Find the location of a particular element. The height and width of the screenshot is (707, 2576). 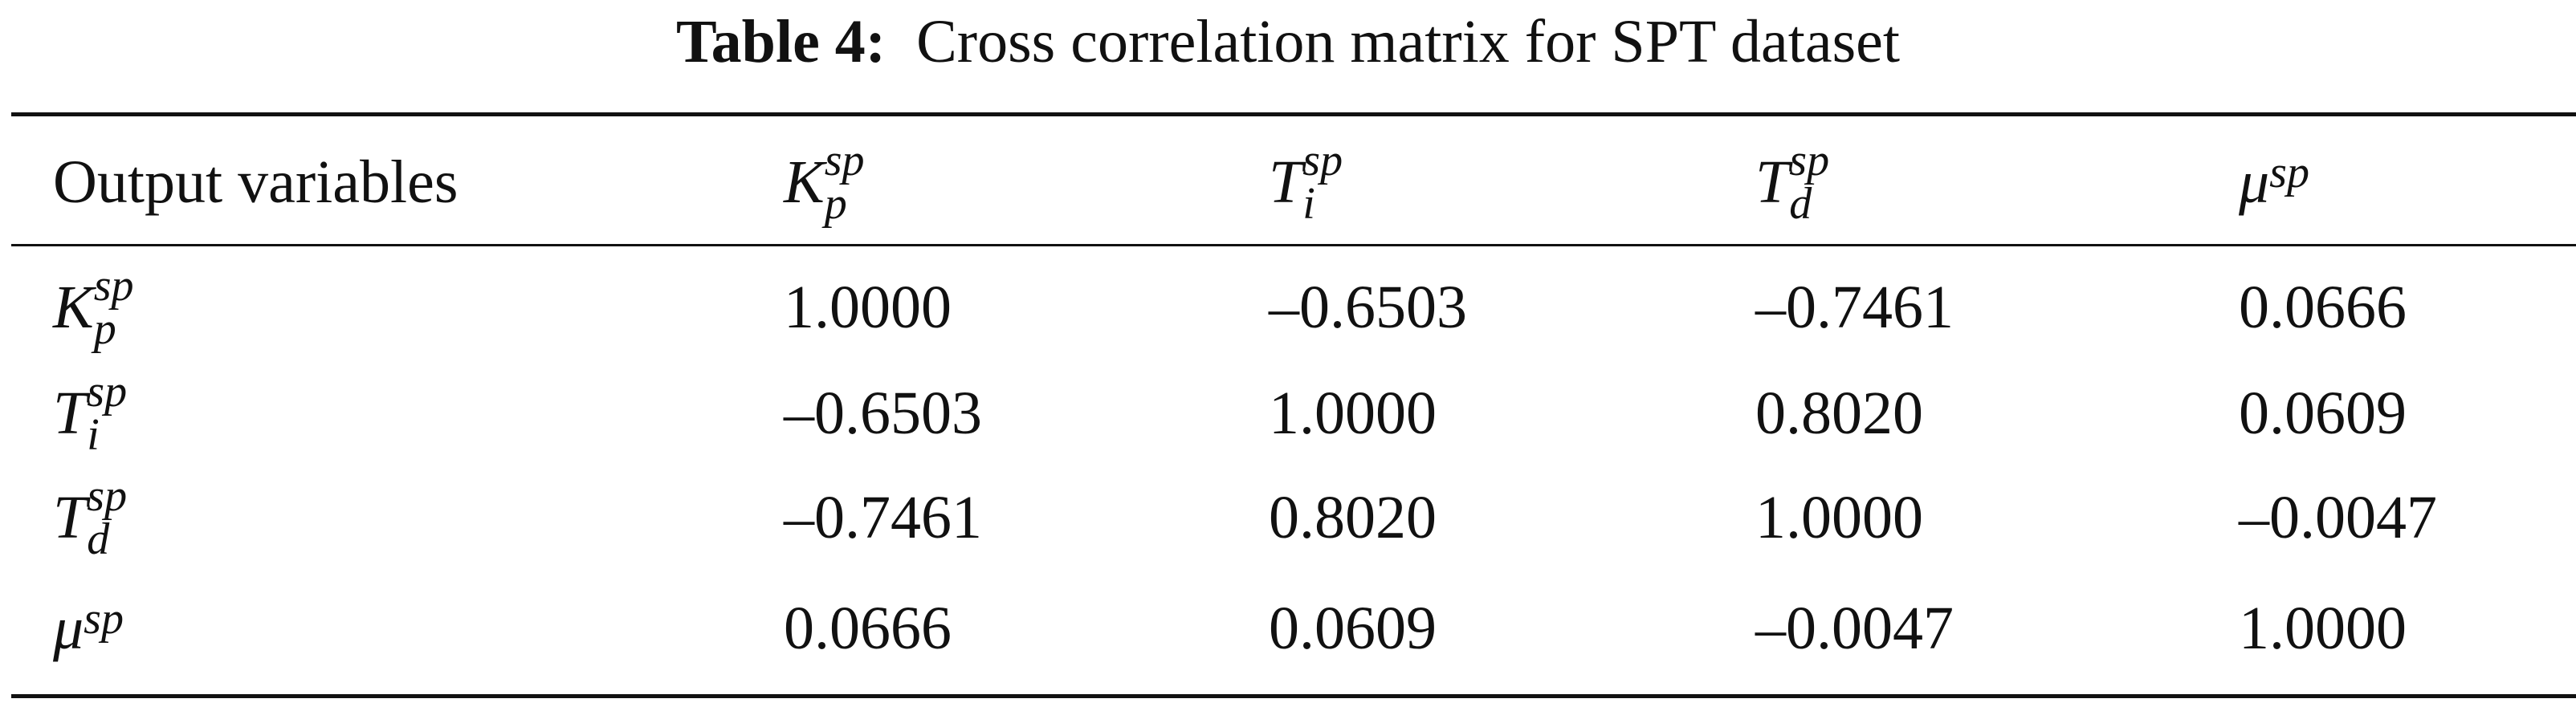

header-output-variables: Output variables is located at coordinates (256, 182).